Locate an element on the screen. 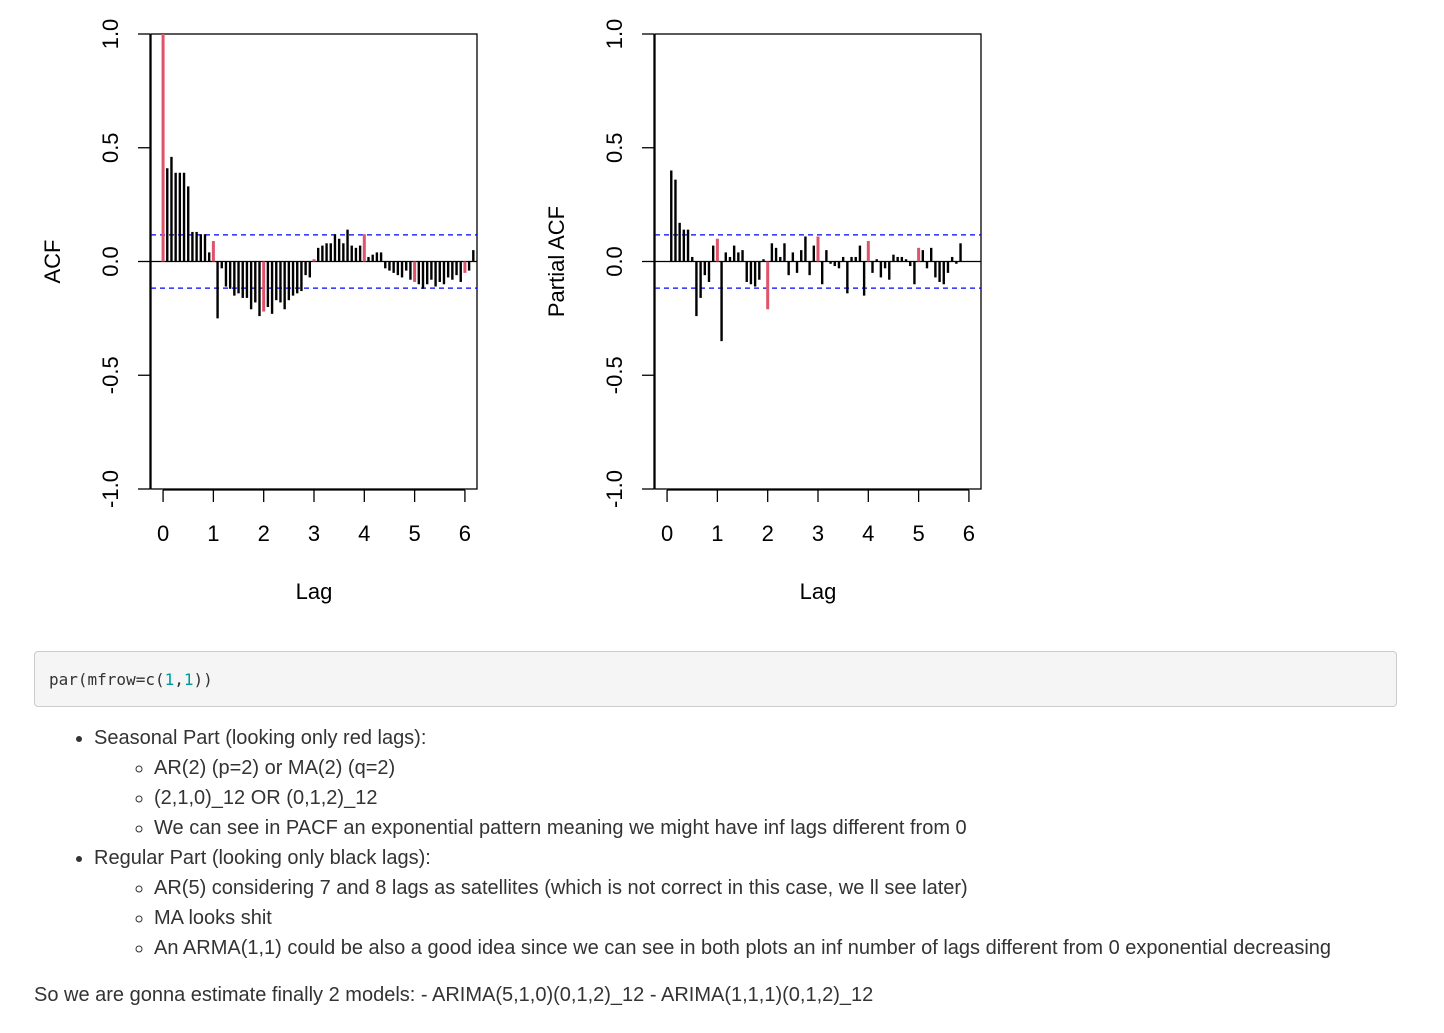 The height and width of the screenshot is (1033, 1444). acf-x-tick-label: 1 is located at coordinates (213, 533).